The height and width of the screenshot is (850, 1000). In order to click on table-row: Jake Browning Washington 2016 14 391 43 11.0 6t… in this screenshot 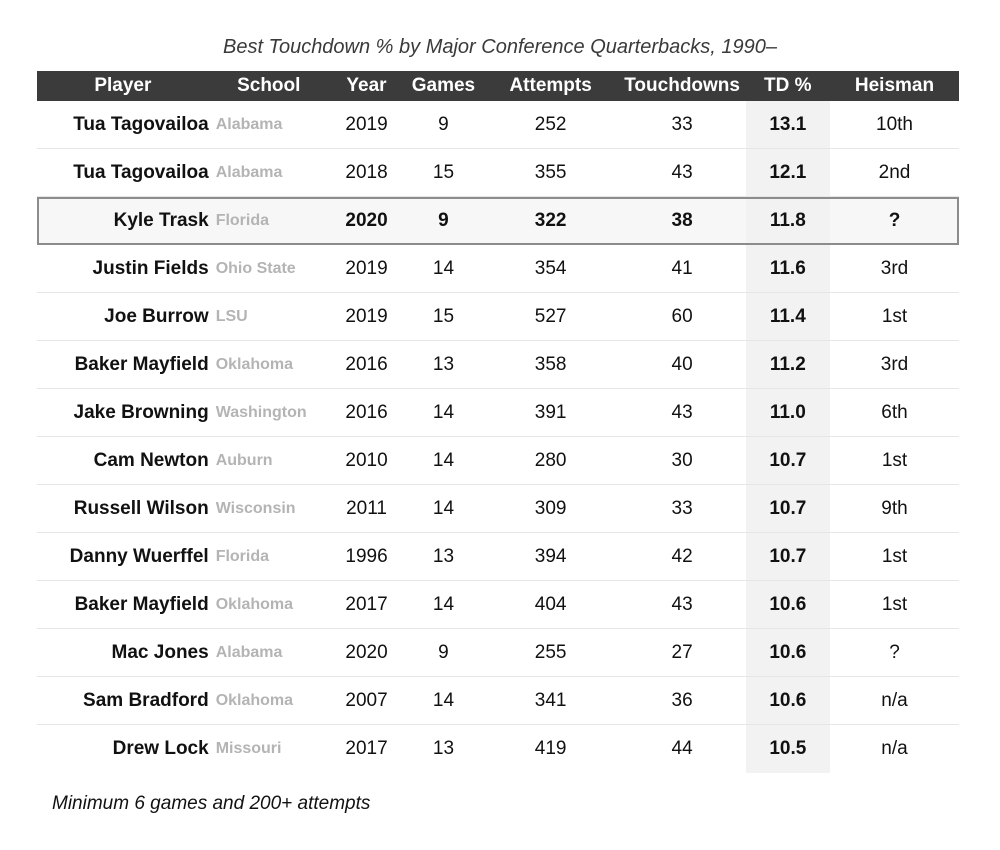, I will do `click(498, 413)`.